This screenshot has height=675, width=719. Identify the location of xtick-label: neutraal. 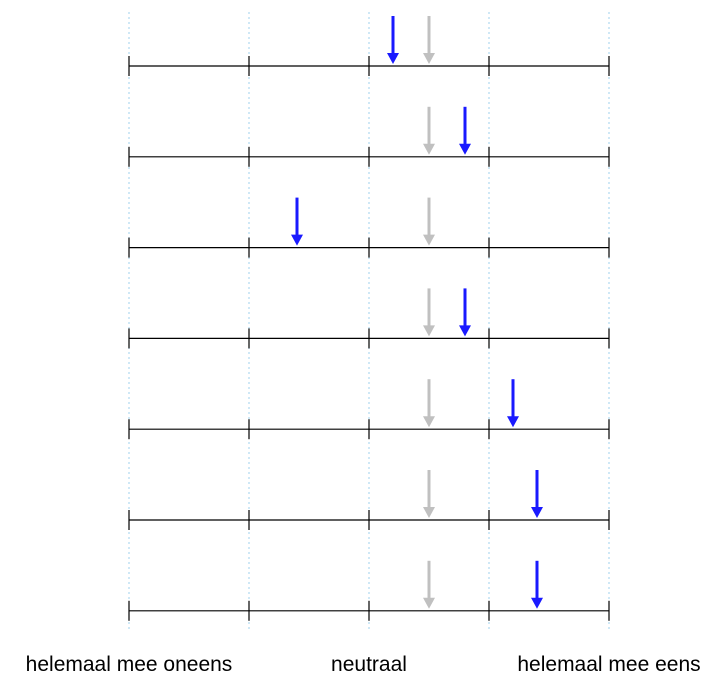
(369, 664).